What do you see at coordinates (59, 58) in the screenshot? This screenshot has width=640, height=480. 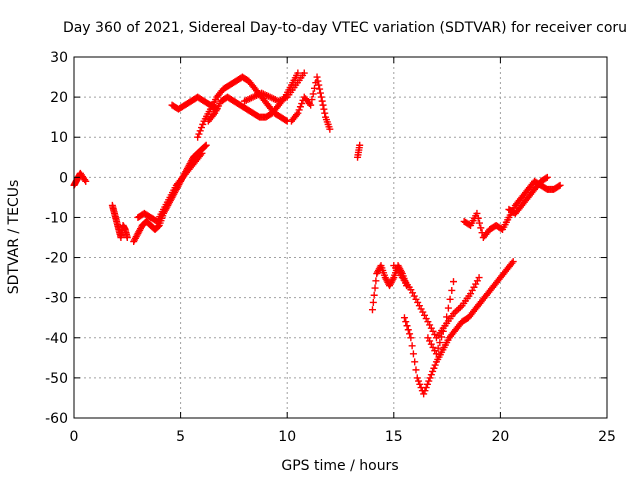 I see `y-tick-label: 30` at bounding box center [59, 58].